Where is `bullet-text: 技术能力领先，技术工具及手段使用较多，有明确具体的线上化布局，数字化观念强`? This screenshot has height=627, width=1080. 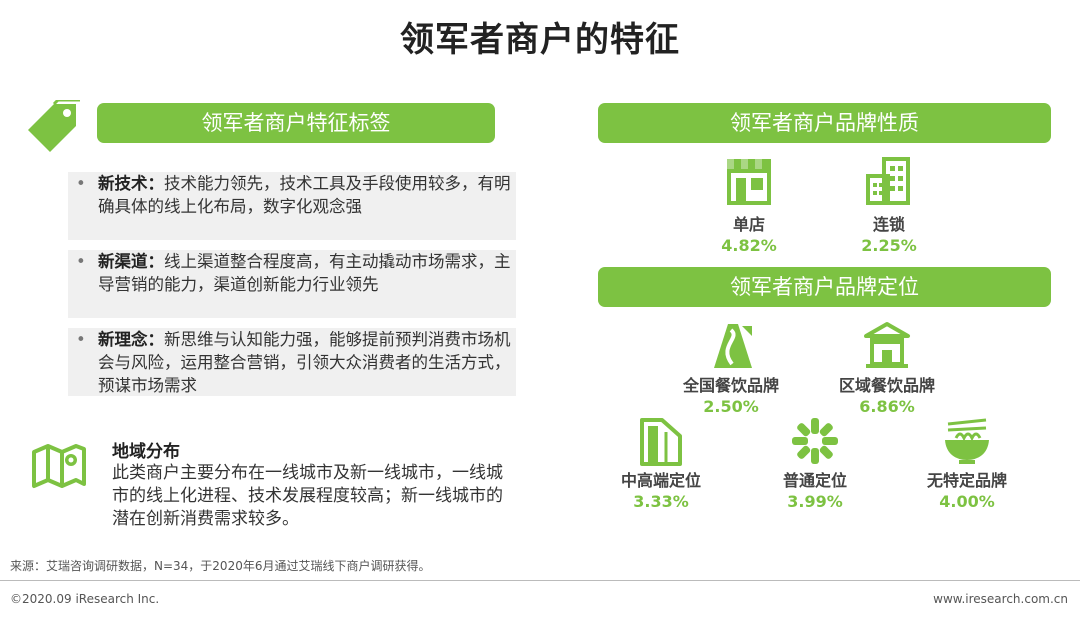
bullet-text: 技术能力领先，技术工具及手段使用较多，有明确具体的线上化布局，数字化观念强 is located at coordinates (304, 195).